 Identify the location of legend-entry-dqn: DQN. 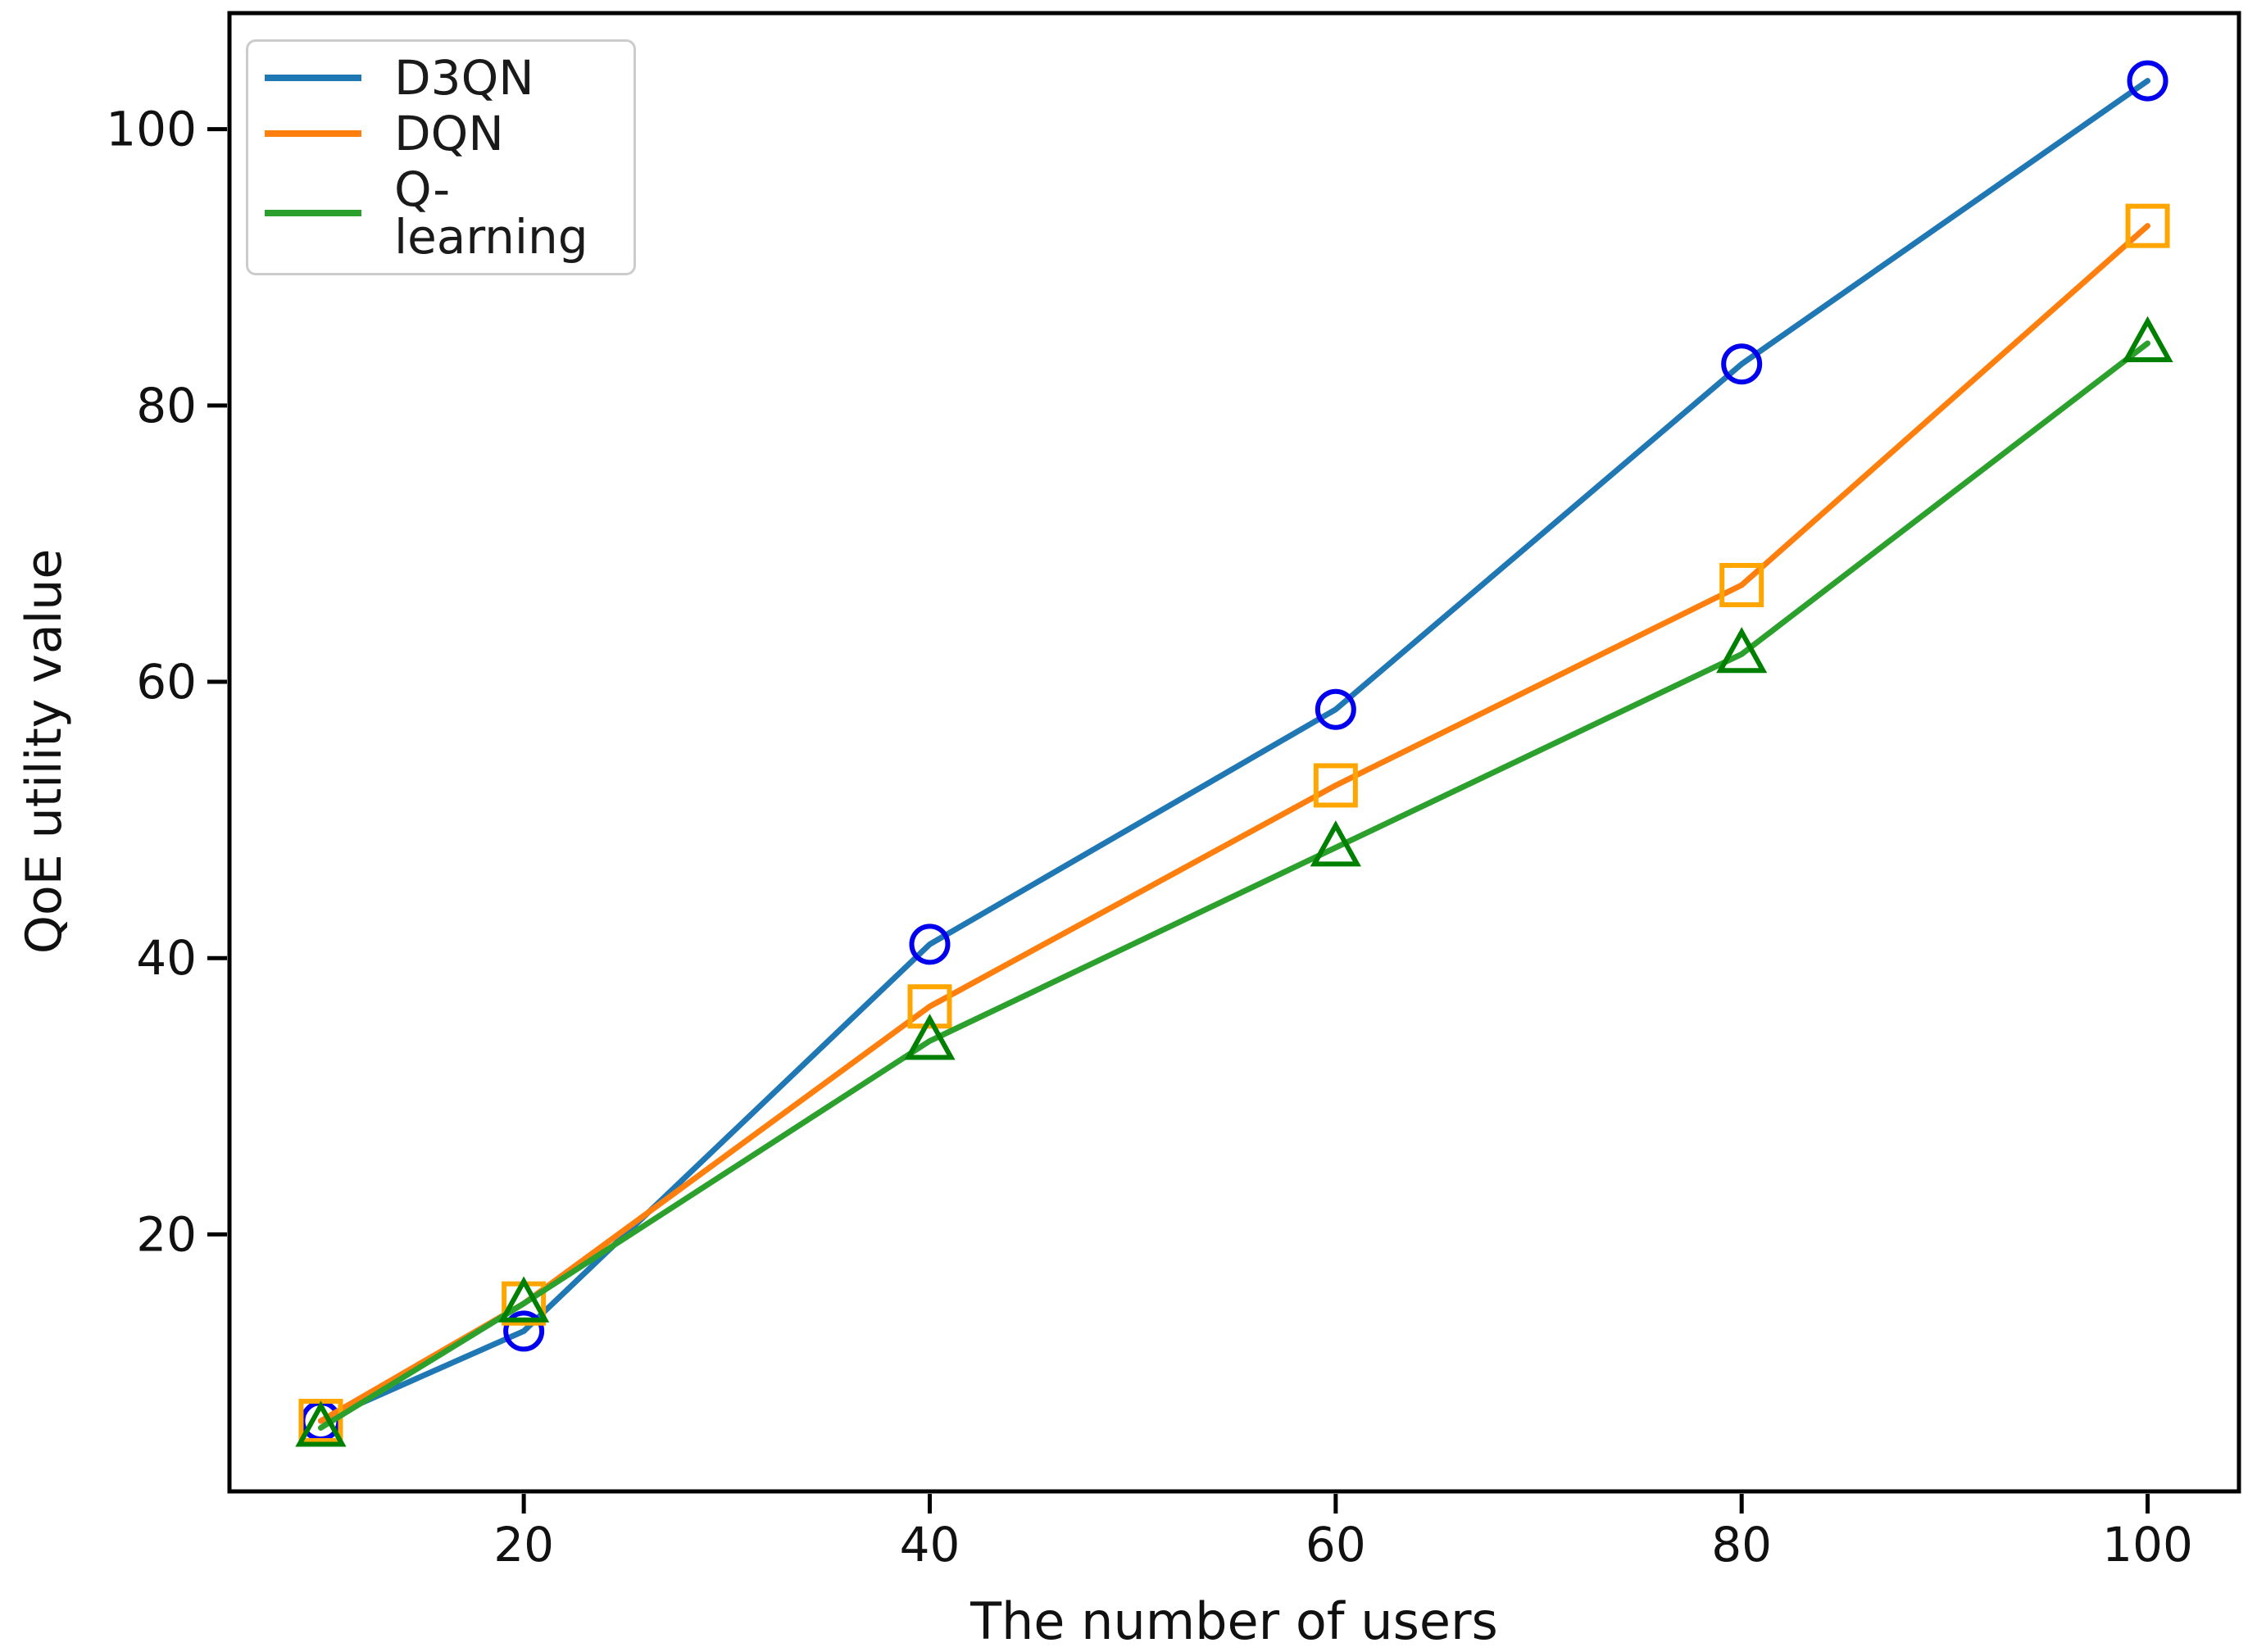
(440, 133).